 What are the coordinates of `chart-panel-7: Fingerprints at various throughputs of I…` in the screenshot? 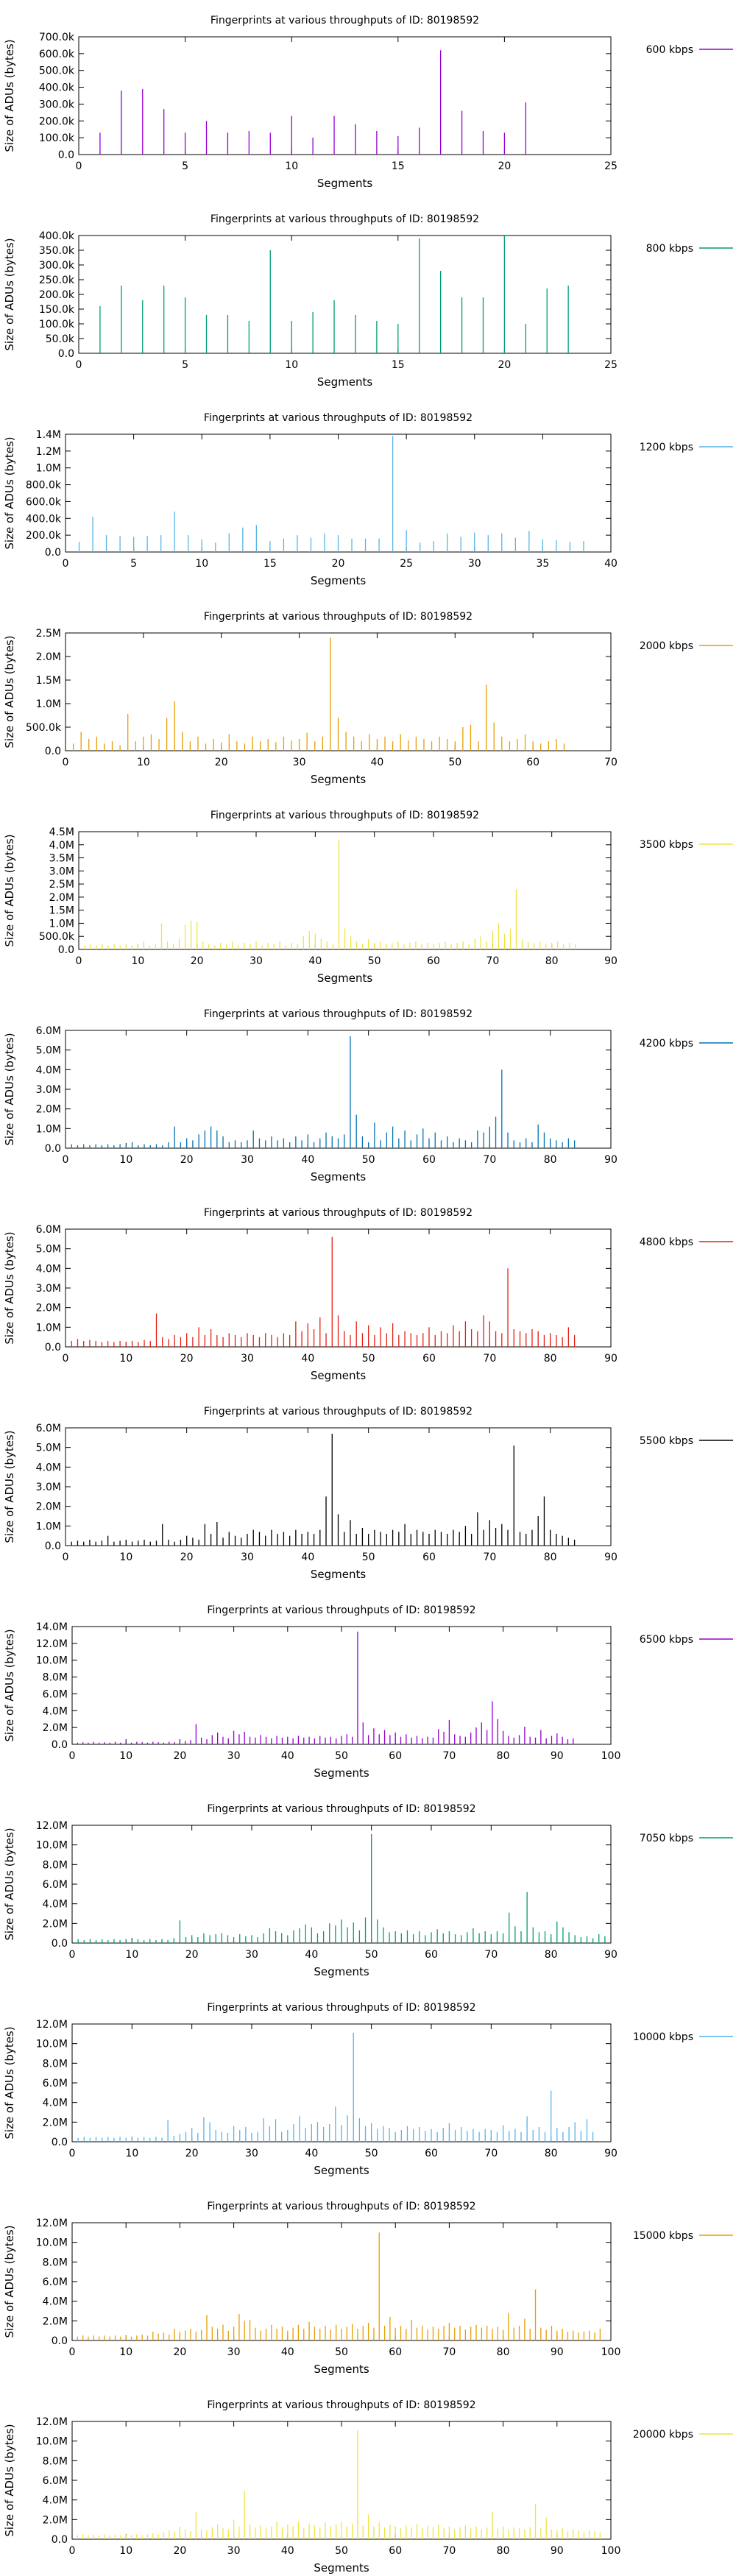 It's located at (368, 1294).